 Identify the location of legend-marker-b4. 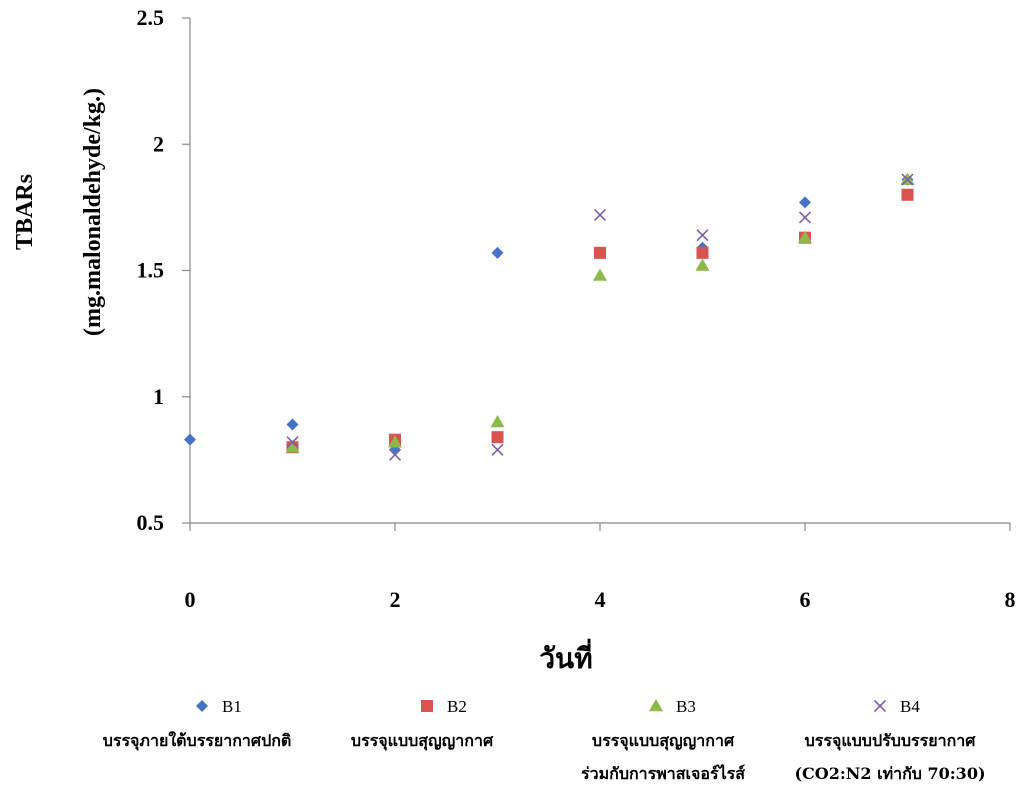
(880, 706).